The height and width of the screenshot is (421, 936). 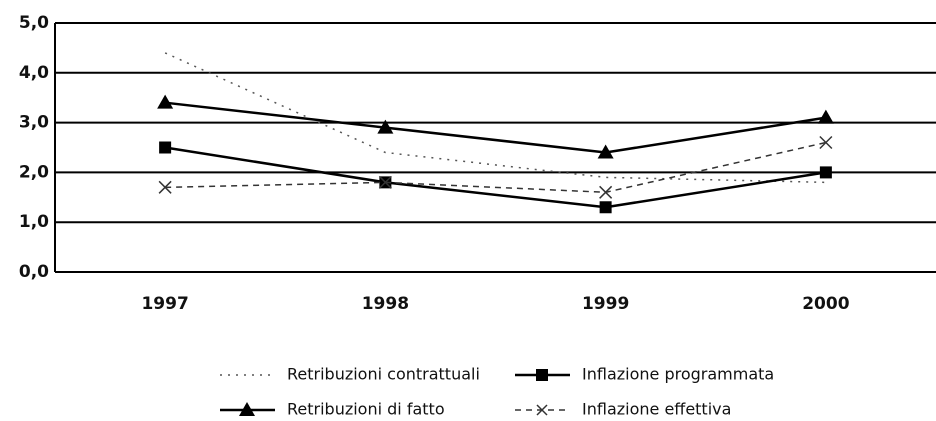 What do you see at coordinates (34, 172) in the screenshot?
I see `y-tick-label: 2,0` at bounding box center [34, 172].